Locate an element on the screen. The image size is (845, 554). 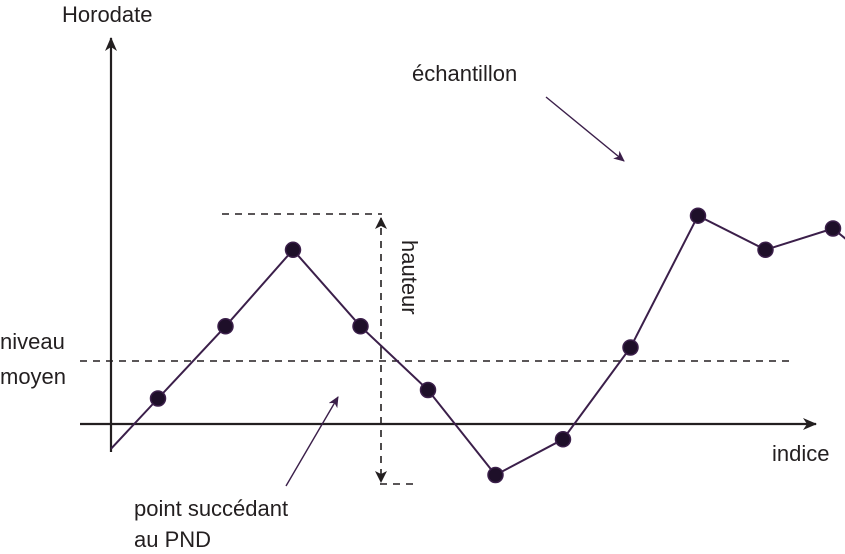
echantillon-pointer-arrow is located at coordinates (585, 129).